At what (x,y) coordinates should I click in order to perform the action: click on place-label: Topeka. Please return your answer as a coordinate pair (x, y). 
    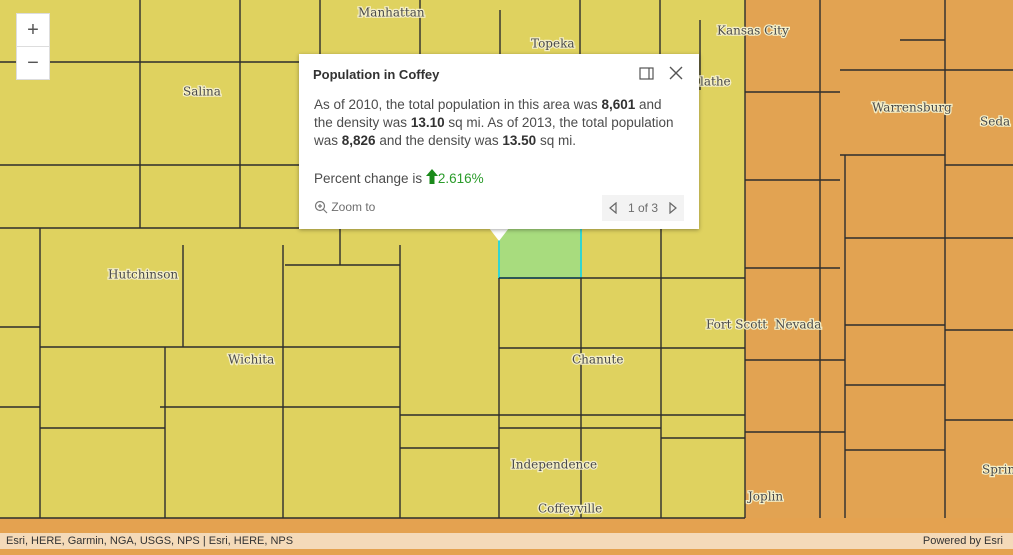
    Looking at the image, I should click on (553, 44).